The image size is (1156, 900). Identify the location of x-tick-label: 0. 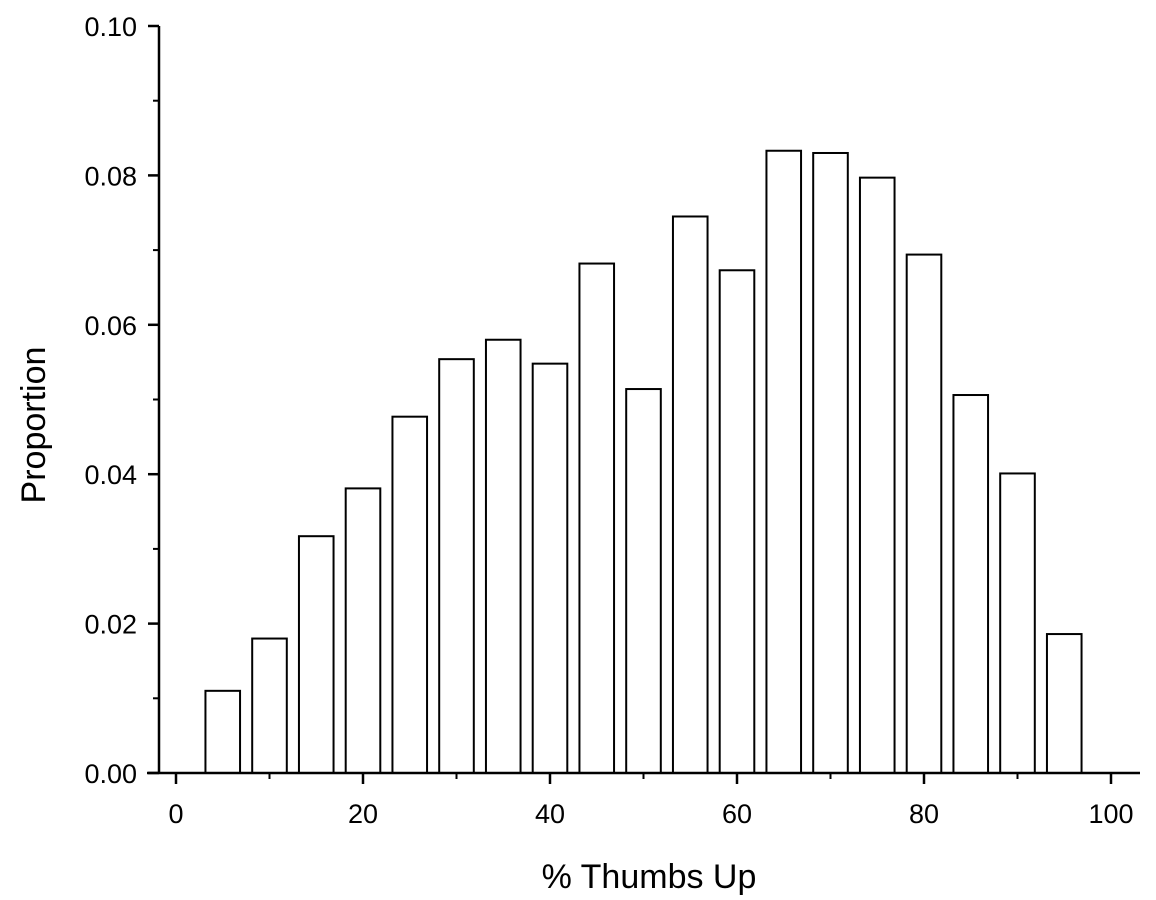
(175, 814).